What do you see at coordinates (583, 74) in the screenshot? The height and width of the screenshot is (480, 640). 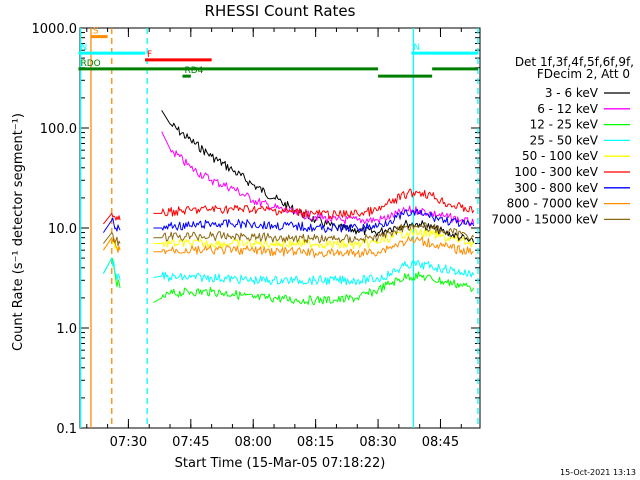 I see `legend-title-line-2: FDecim 2, Att 0` at bounding box center [583, 74].